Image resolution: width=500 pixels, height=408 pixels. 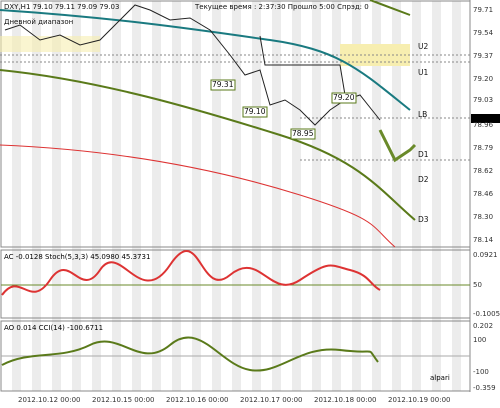 What do you see at coordinates (481, 372) in the screenshot?
I see `ao-axis: -100` at bounding box center [481, 372].